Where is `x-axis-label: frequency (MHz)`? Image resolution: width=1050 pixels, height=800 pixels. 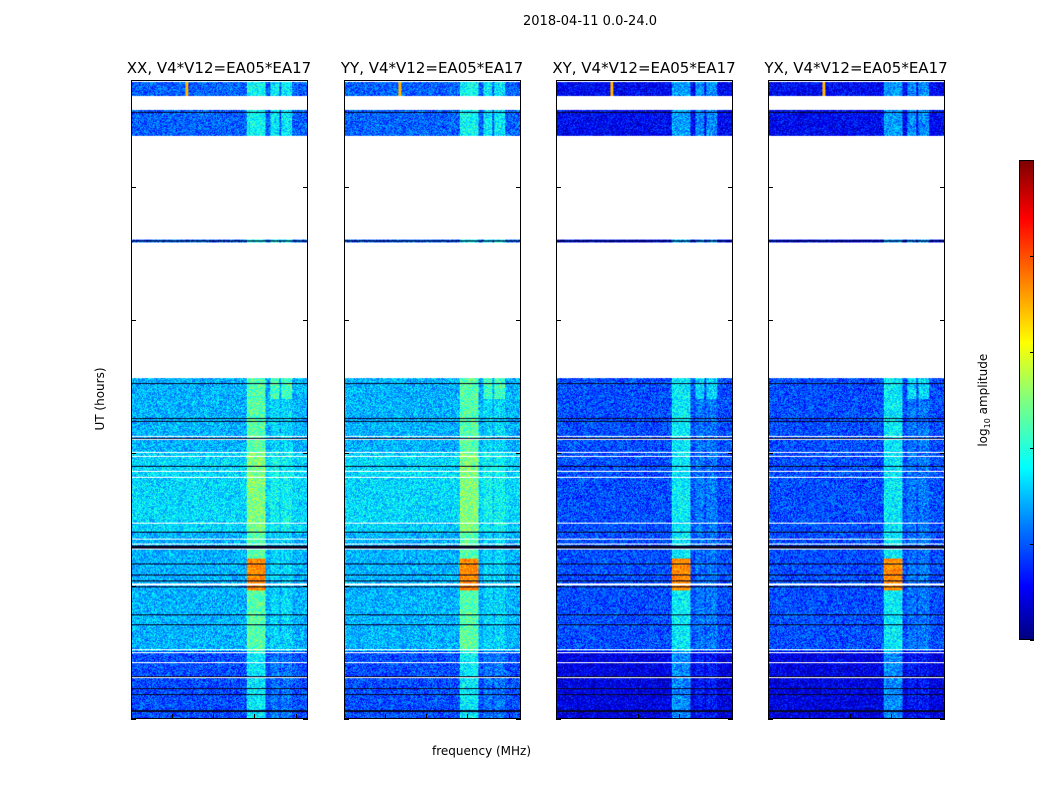
x-axis-label: frequency (MHz) is located at coordinates (482, 751).